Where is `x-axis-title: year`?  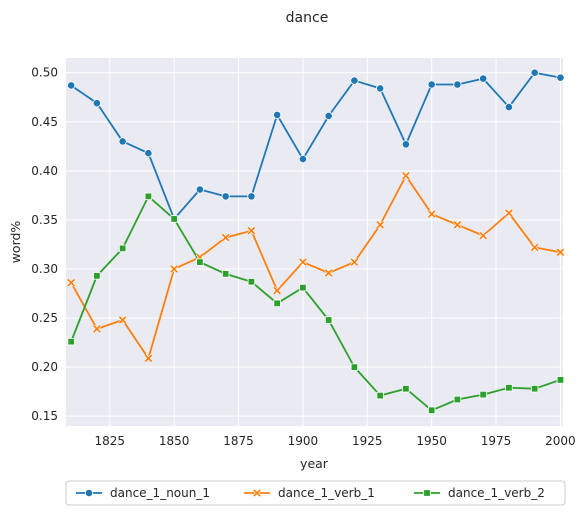
x-axis-title: year is located at coordinates (314, 463).